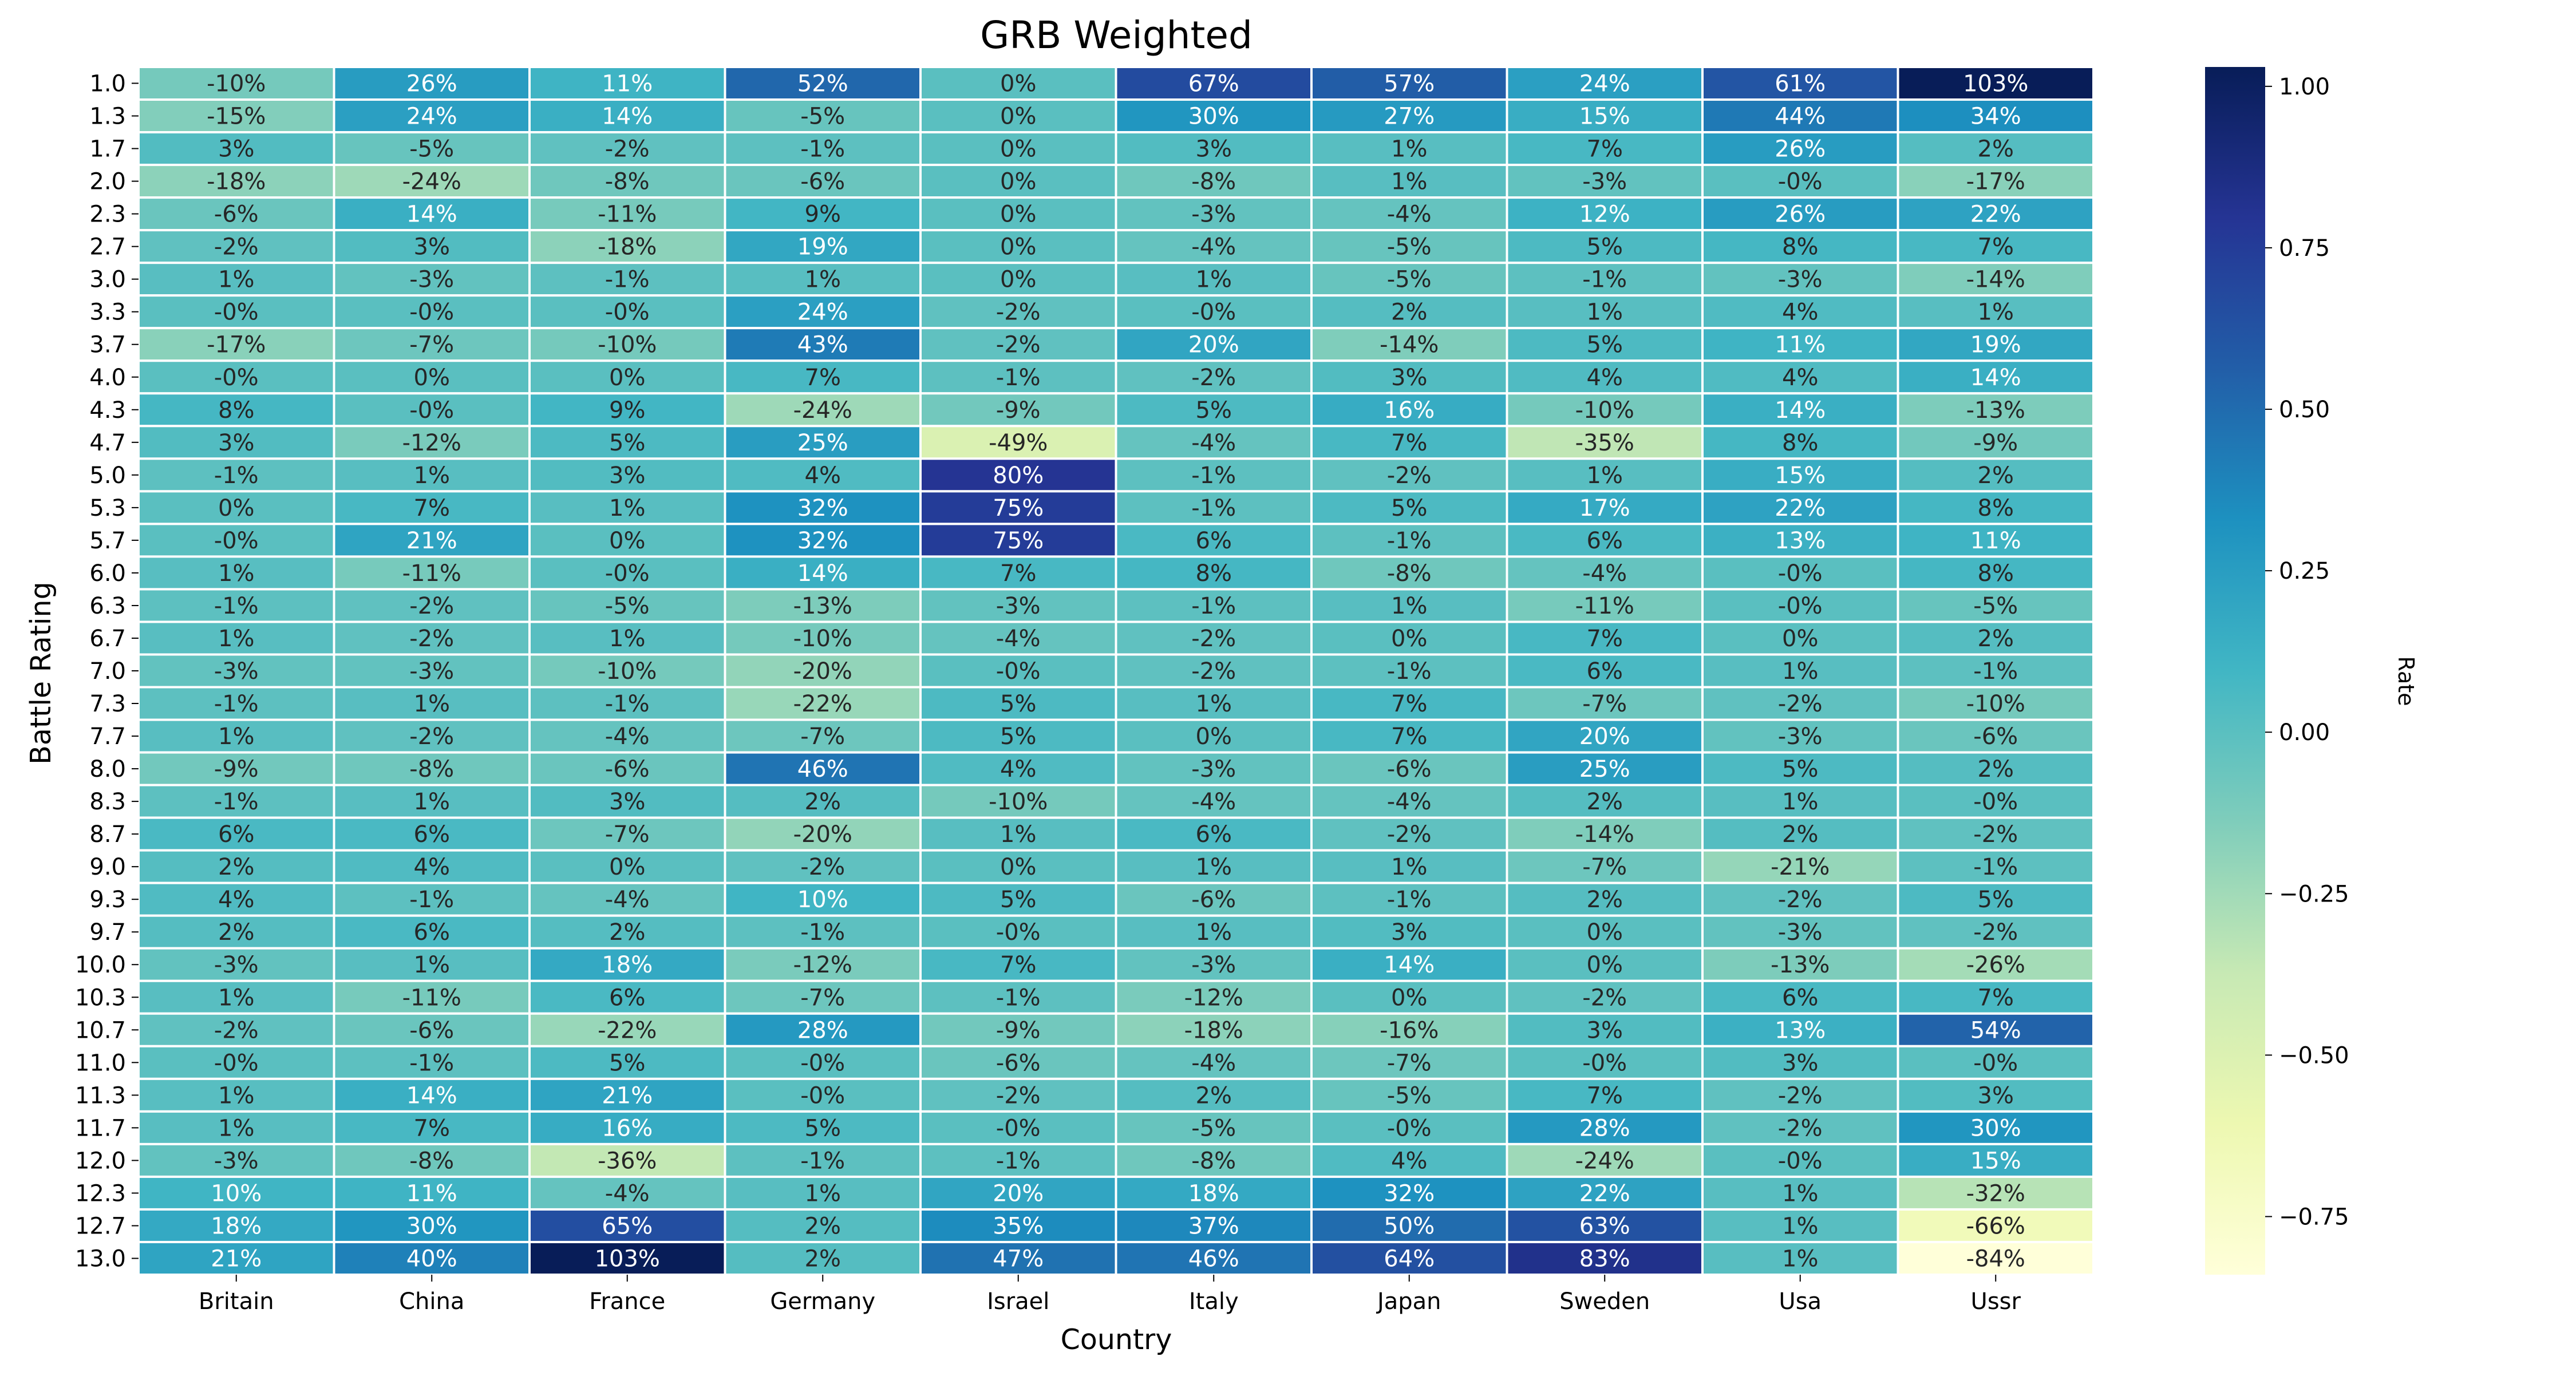  What do you see at coordinates (107, 672) in the screenshot?
I see `y-tick-label: 7.0` at bounding box center [107, 672].